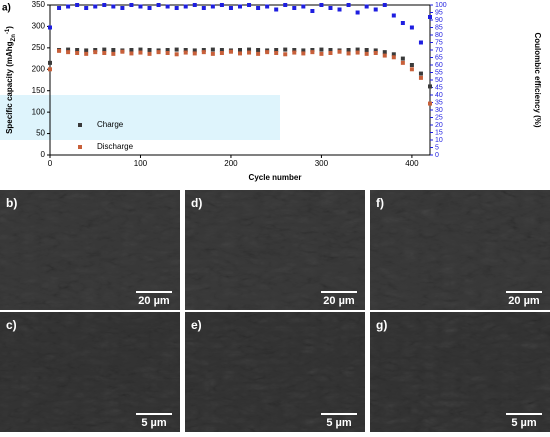  I want to click on y-tick-label: 50, so click(40, 133).